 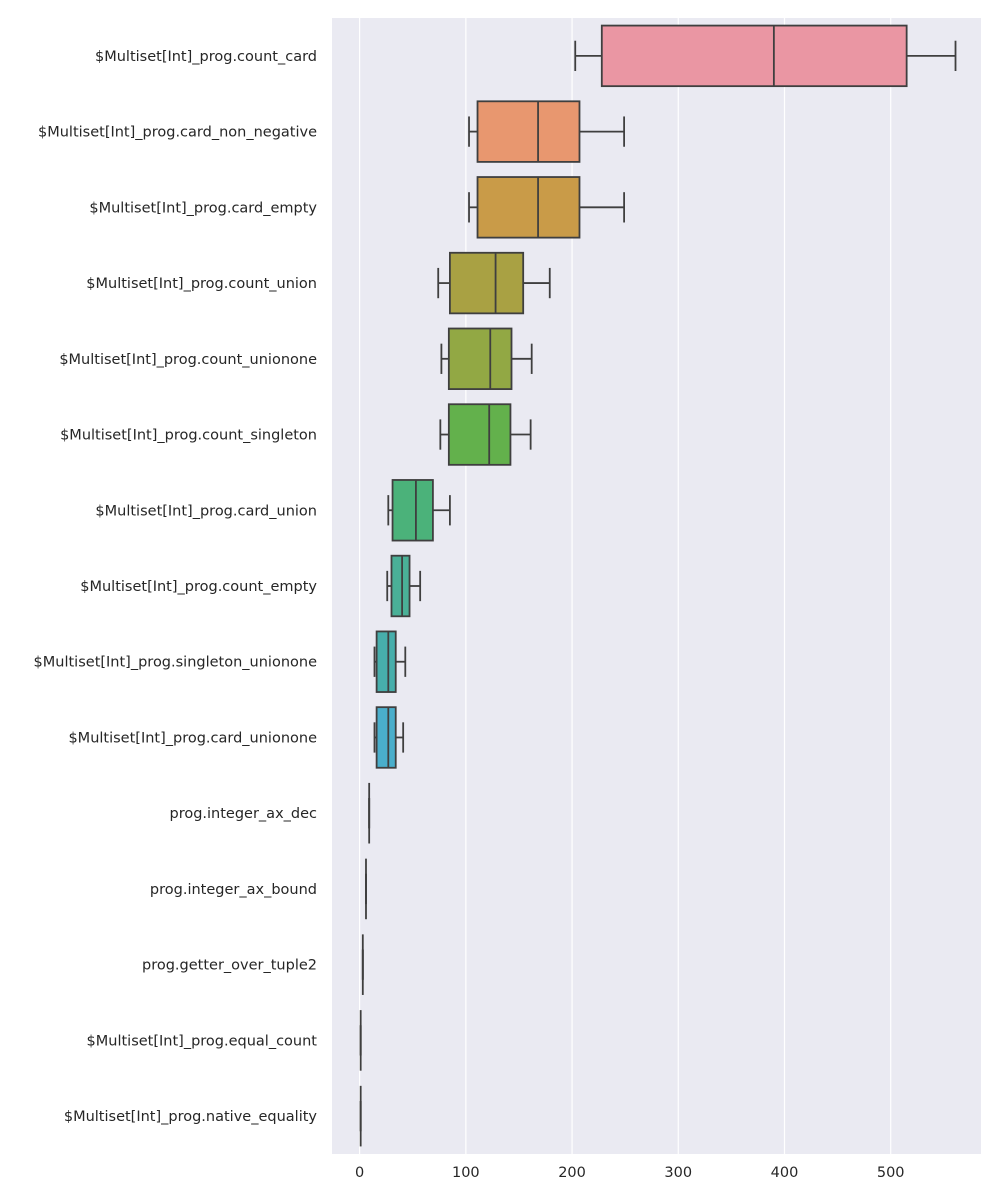 What do you see at coordinates (630, 1173) in the screenshot?
I see `x-tick-labels: 0 100 200 300 400 500` at bounding box center [630, 1173].